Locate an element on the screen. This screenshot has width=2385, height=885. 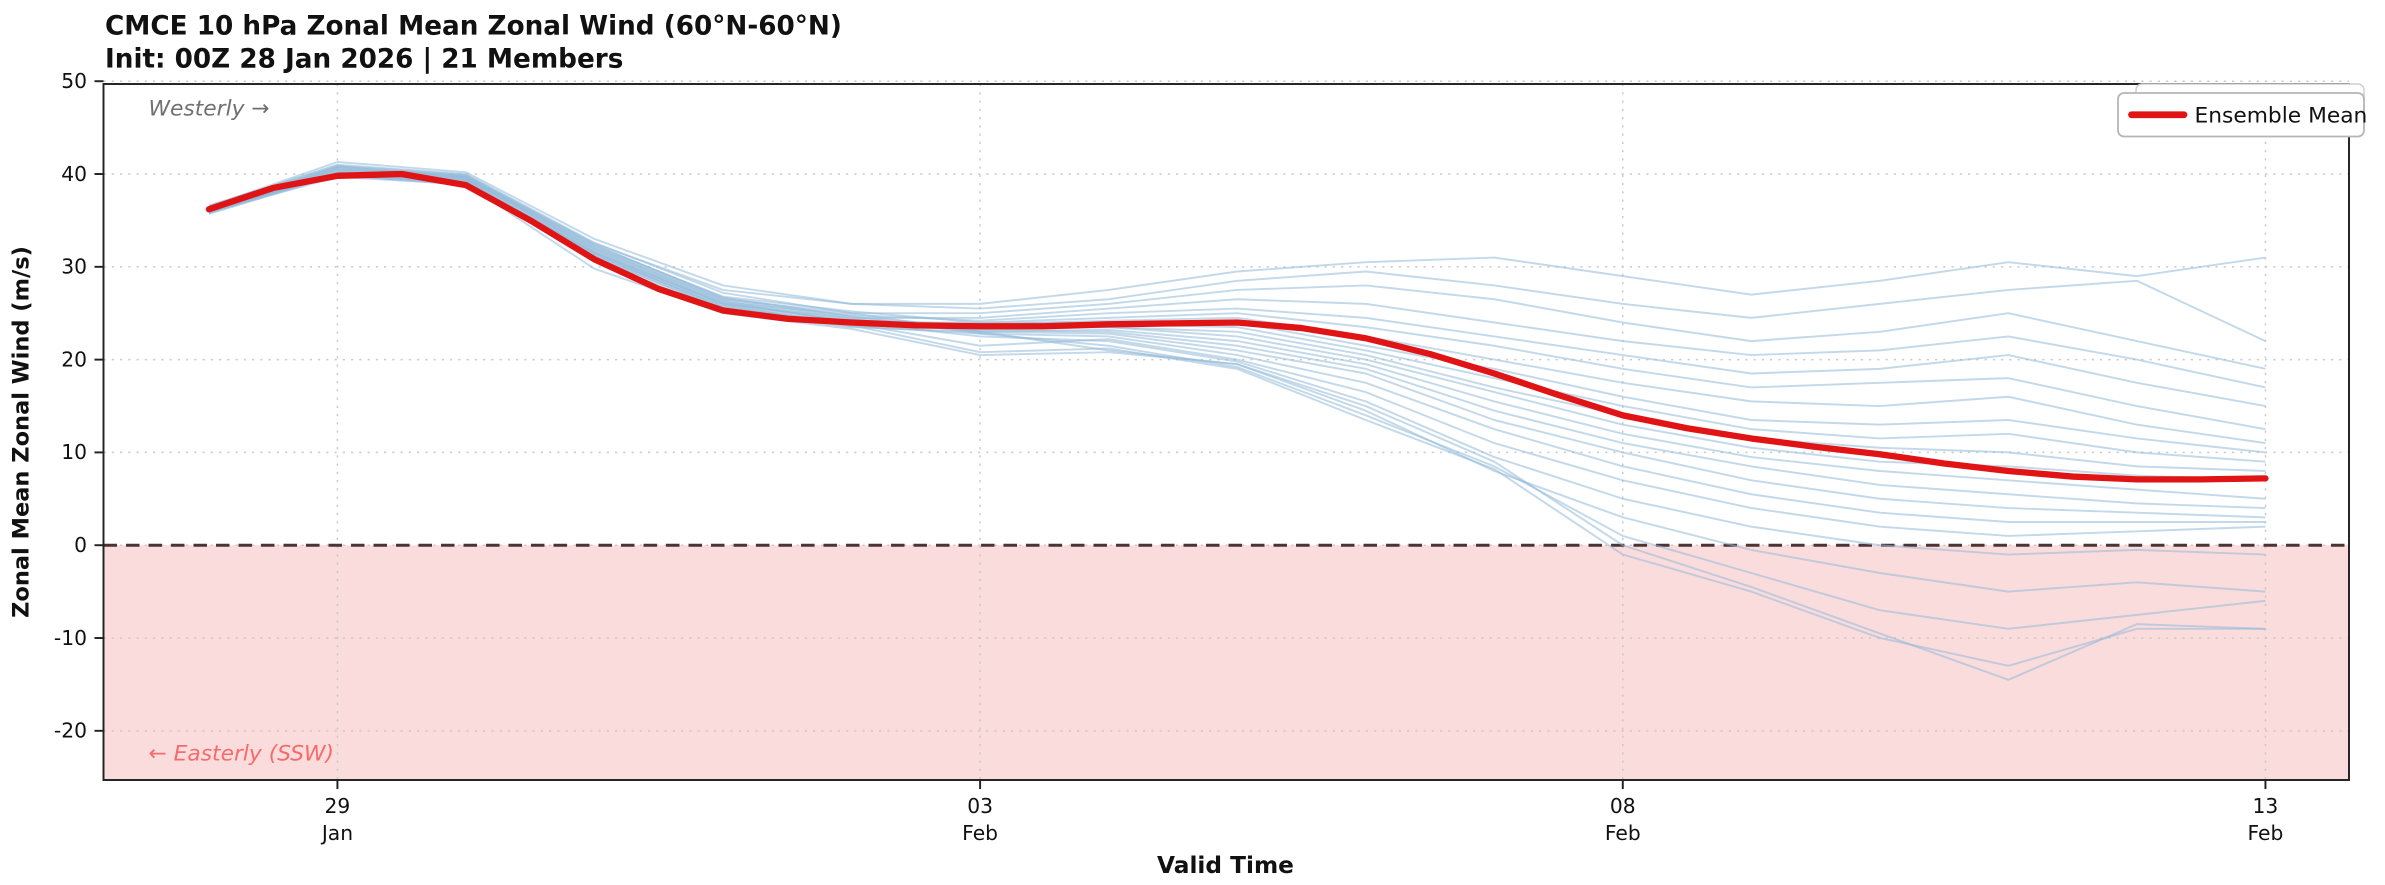
y-tick-label: 50 is located at coordinates (74, 81).